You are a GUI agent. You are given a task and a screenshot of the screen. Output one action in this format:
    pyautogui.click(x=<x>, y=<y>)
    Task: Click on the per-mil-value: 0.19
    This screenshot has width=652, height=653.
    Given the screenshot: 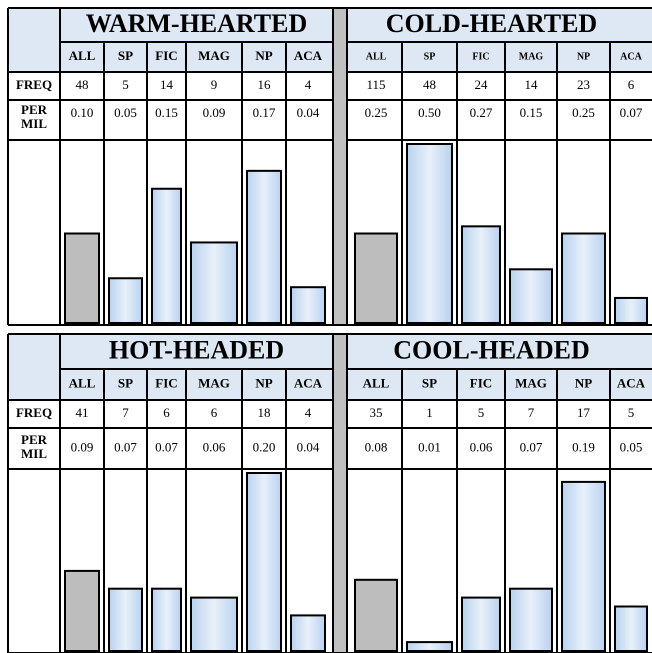 What is the action you would take?
    pyautogui.click(x=583, y=446)
    